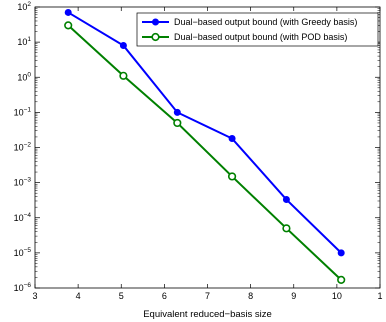  I want to click on y-tick-label: 10⁰, so click(24, 76).